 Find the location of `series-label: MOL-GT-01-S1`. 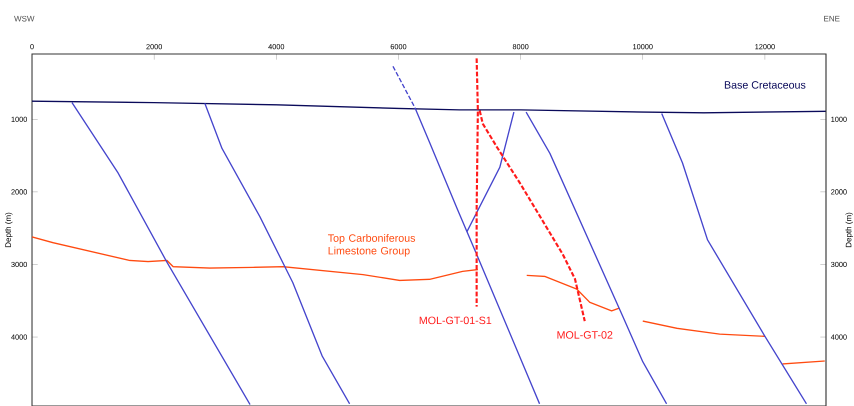

series-label: MOL-GT-01-S1 is located at coordinates (456, 320).